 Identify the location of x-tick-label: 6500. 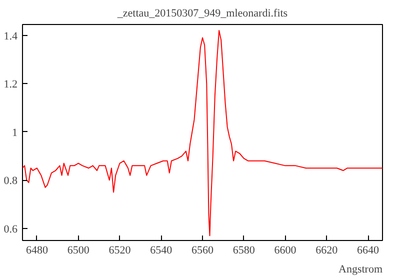
(78, 250).